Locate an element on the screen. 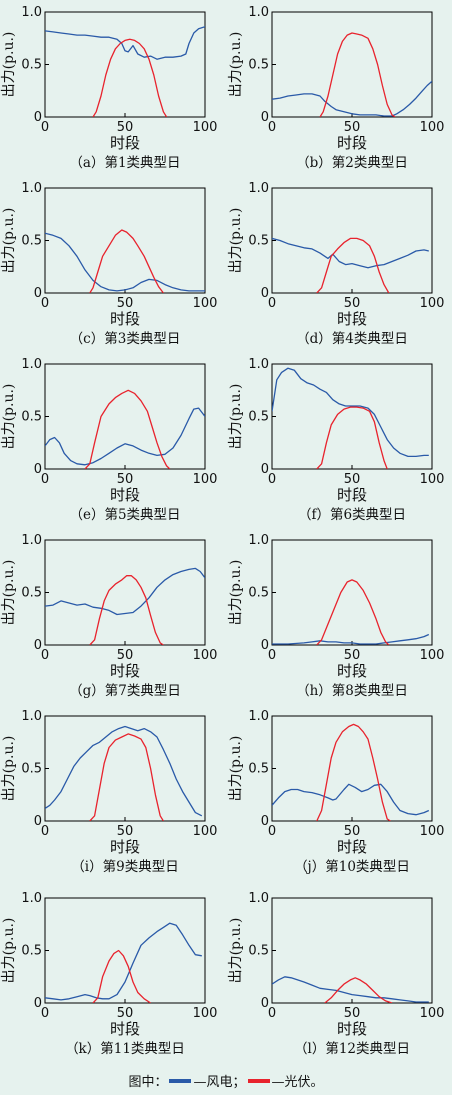 Image resolution: width=452 pixels, height=1095 pixels. chart-2: 0 50 100 0 0.5 1.0 出力(p.u.) 时段 （b）第2类典型日 is located at coordinates (336, 88).